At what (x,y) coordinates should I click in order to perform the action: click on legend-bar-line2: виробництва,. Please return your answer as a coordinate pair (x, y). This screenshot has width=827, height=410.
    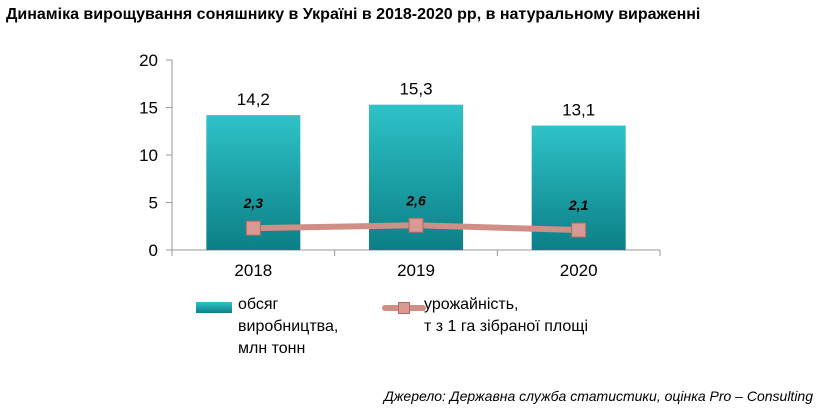
    Looking at the image, I should click on (288, 326).